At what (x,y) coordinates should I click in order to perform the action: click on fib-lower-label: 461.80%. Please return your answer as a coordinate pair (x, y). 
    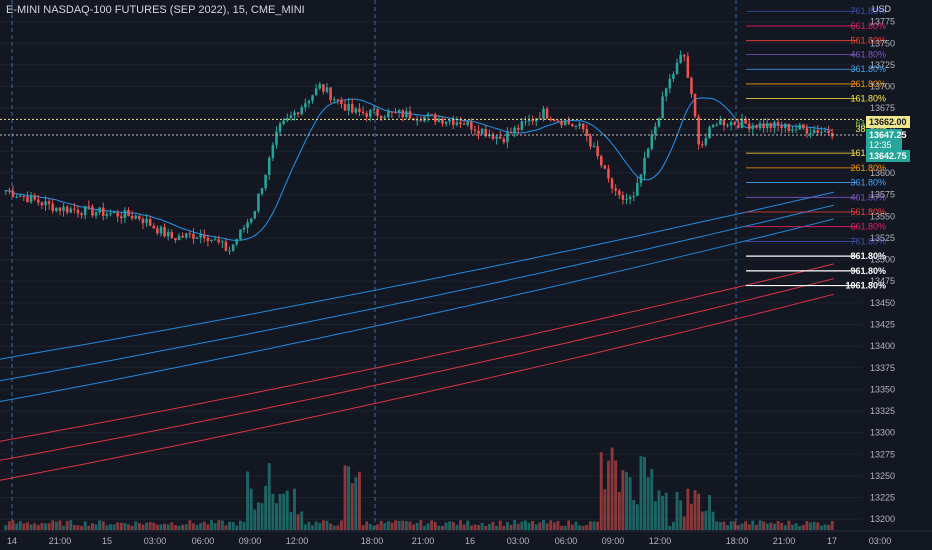
    Looking at the image, I should click on (868, 197).